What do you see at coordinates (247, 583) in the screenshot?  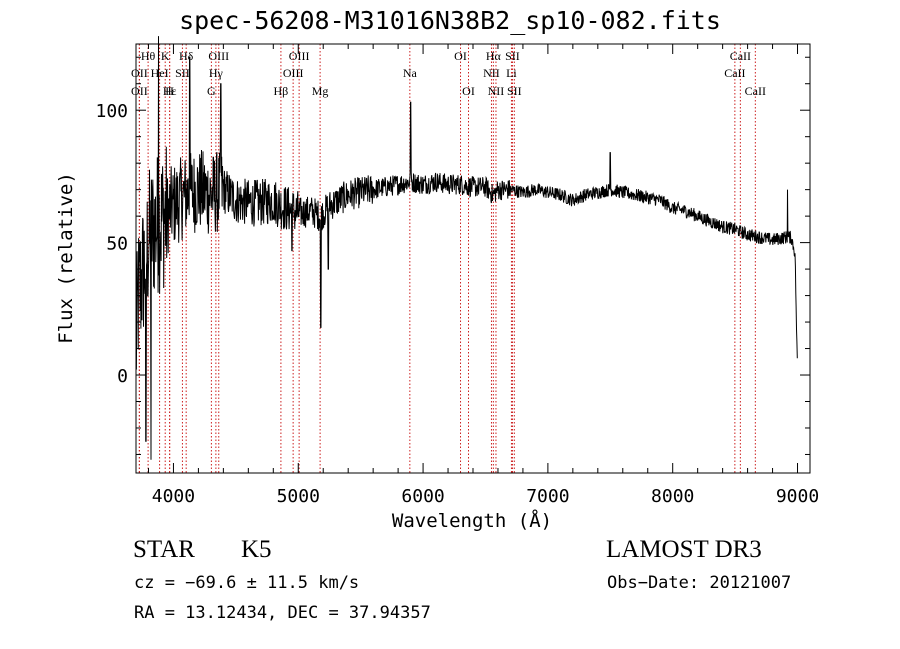 I see `redshift-cz: cz = −69.6 ± 11.5 km/s` at bounding box center [247, 583].